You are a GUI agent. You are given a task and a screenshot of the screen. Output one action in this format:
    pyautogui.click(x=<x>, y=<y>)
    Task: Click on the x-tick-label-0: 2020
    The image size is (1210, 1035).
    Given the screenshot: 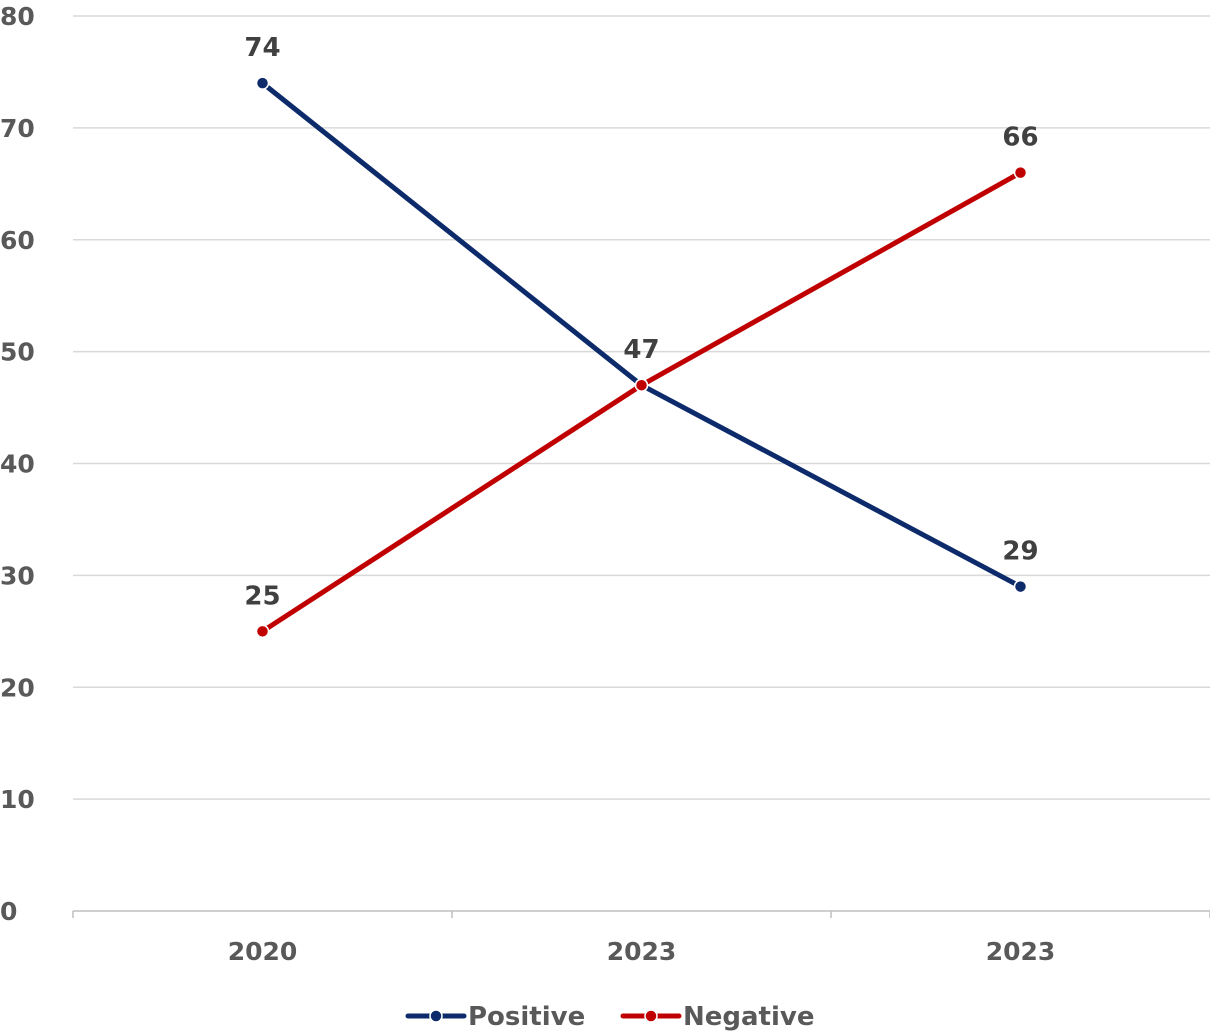 What is the action you would take?
    pyautogui.click(x=263, y=951)
    